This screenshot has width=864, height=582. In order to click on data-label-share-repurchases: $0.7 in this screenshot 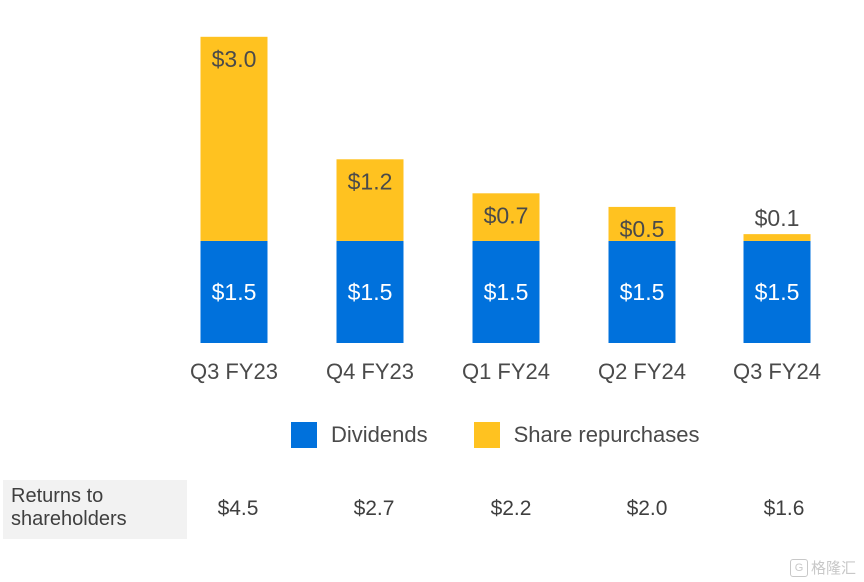, I will do `click(506, 215)`.